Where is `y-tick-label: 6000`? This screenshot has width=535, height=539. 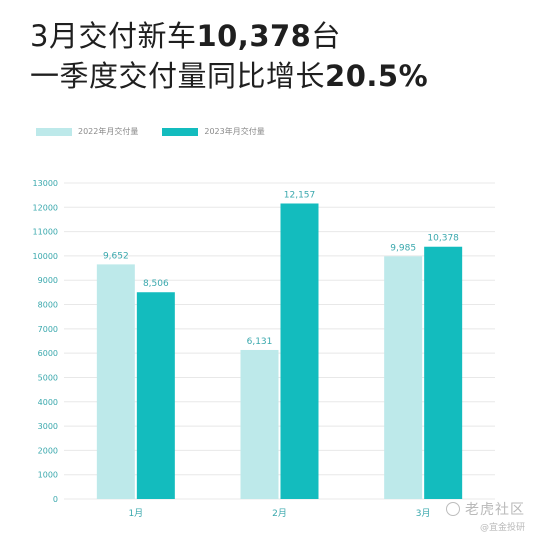
y-tick-label: 6000 is located at coordinates (48, 353).